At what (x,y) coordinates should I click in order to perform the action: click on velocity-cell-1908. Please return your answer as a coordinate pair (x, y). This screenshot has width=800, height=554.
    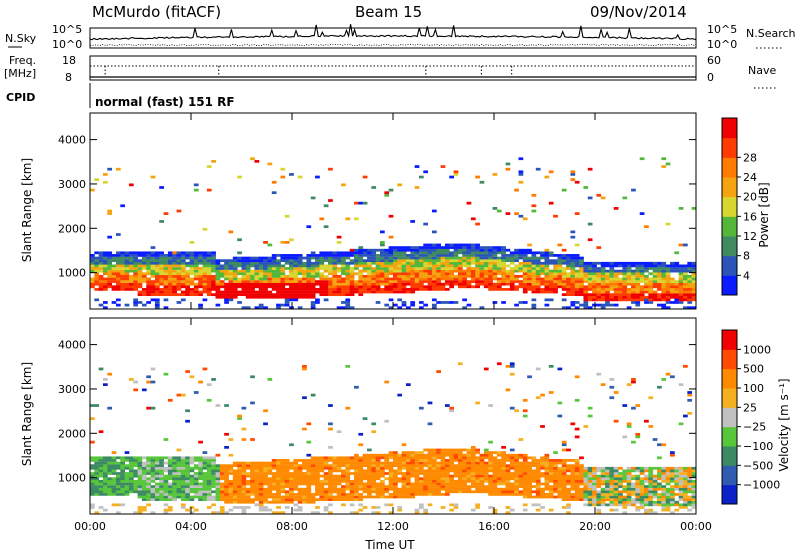
    Looking at the image, I should click on (564, 497).